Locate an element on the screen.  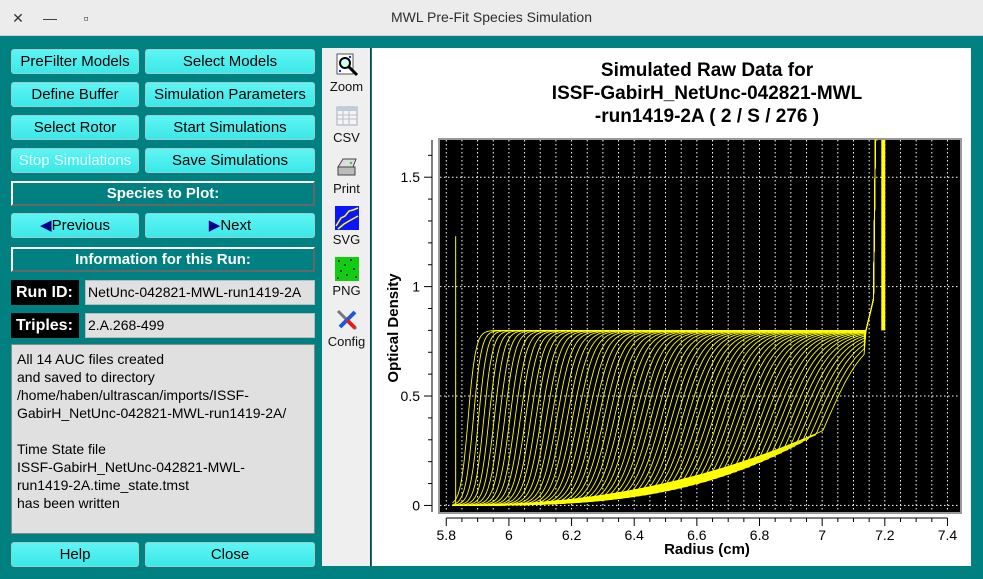
config-icon is located at coordinates (346, 320).